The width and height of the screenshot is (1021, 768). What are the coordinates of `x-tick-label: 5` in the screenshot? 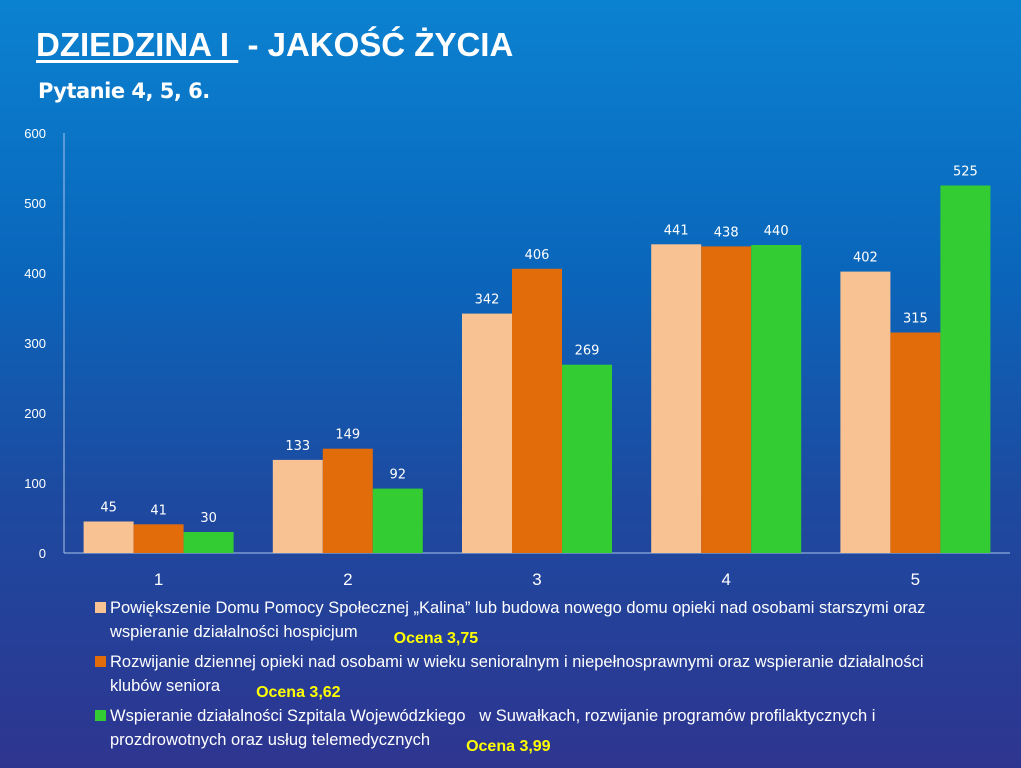 It's located at (915, 579).